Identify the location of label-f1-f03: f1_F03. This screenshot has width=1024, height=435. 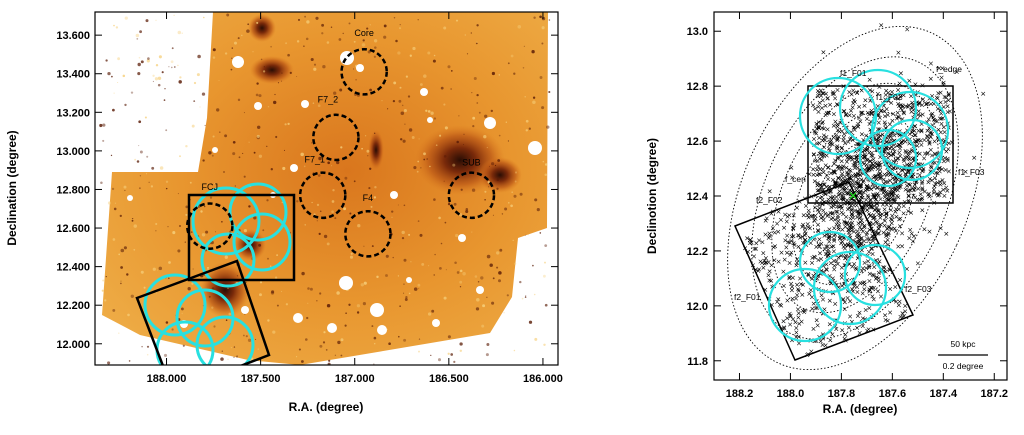
(971, 172).